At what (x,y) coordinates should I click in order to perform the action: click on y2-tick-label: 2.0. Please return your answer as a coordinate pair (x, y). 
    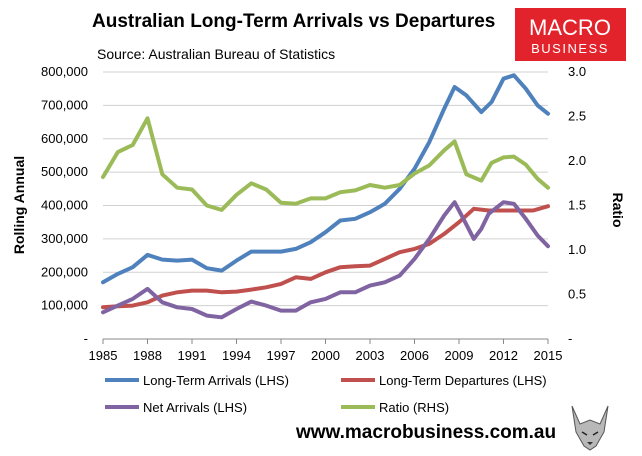
    Looking at the image, I should click on (577, 160).